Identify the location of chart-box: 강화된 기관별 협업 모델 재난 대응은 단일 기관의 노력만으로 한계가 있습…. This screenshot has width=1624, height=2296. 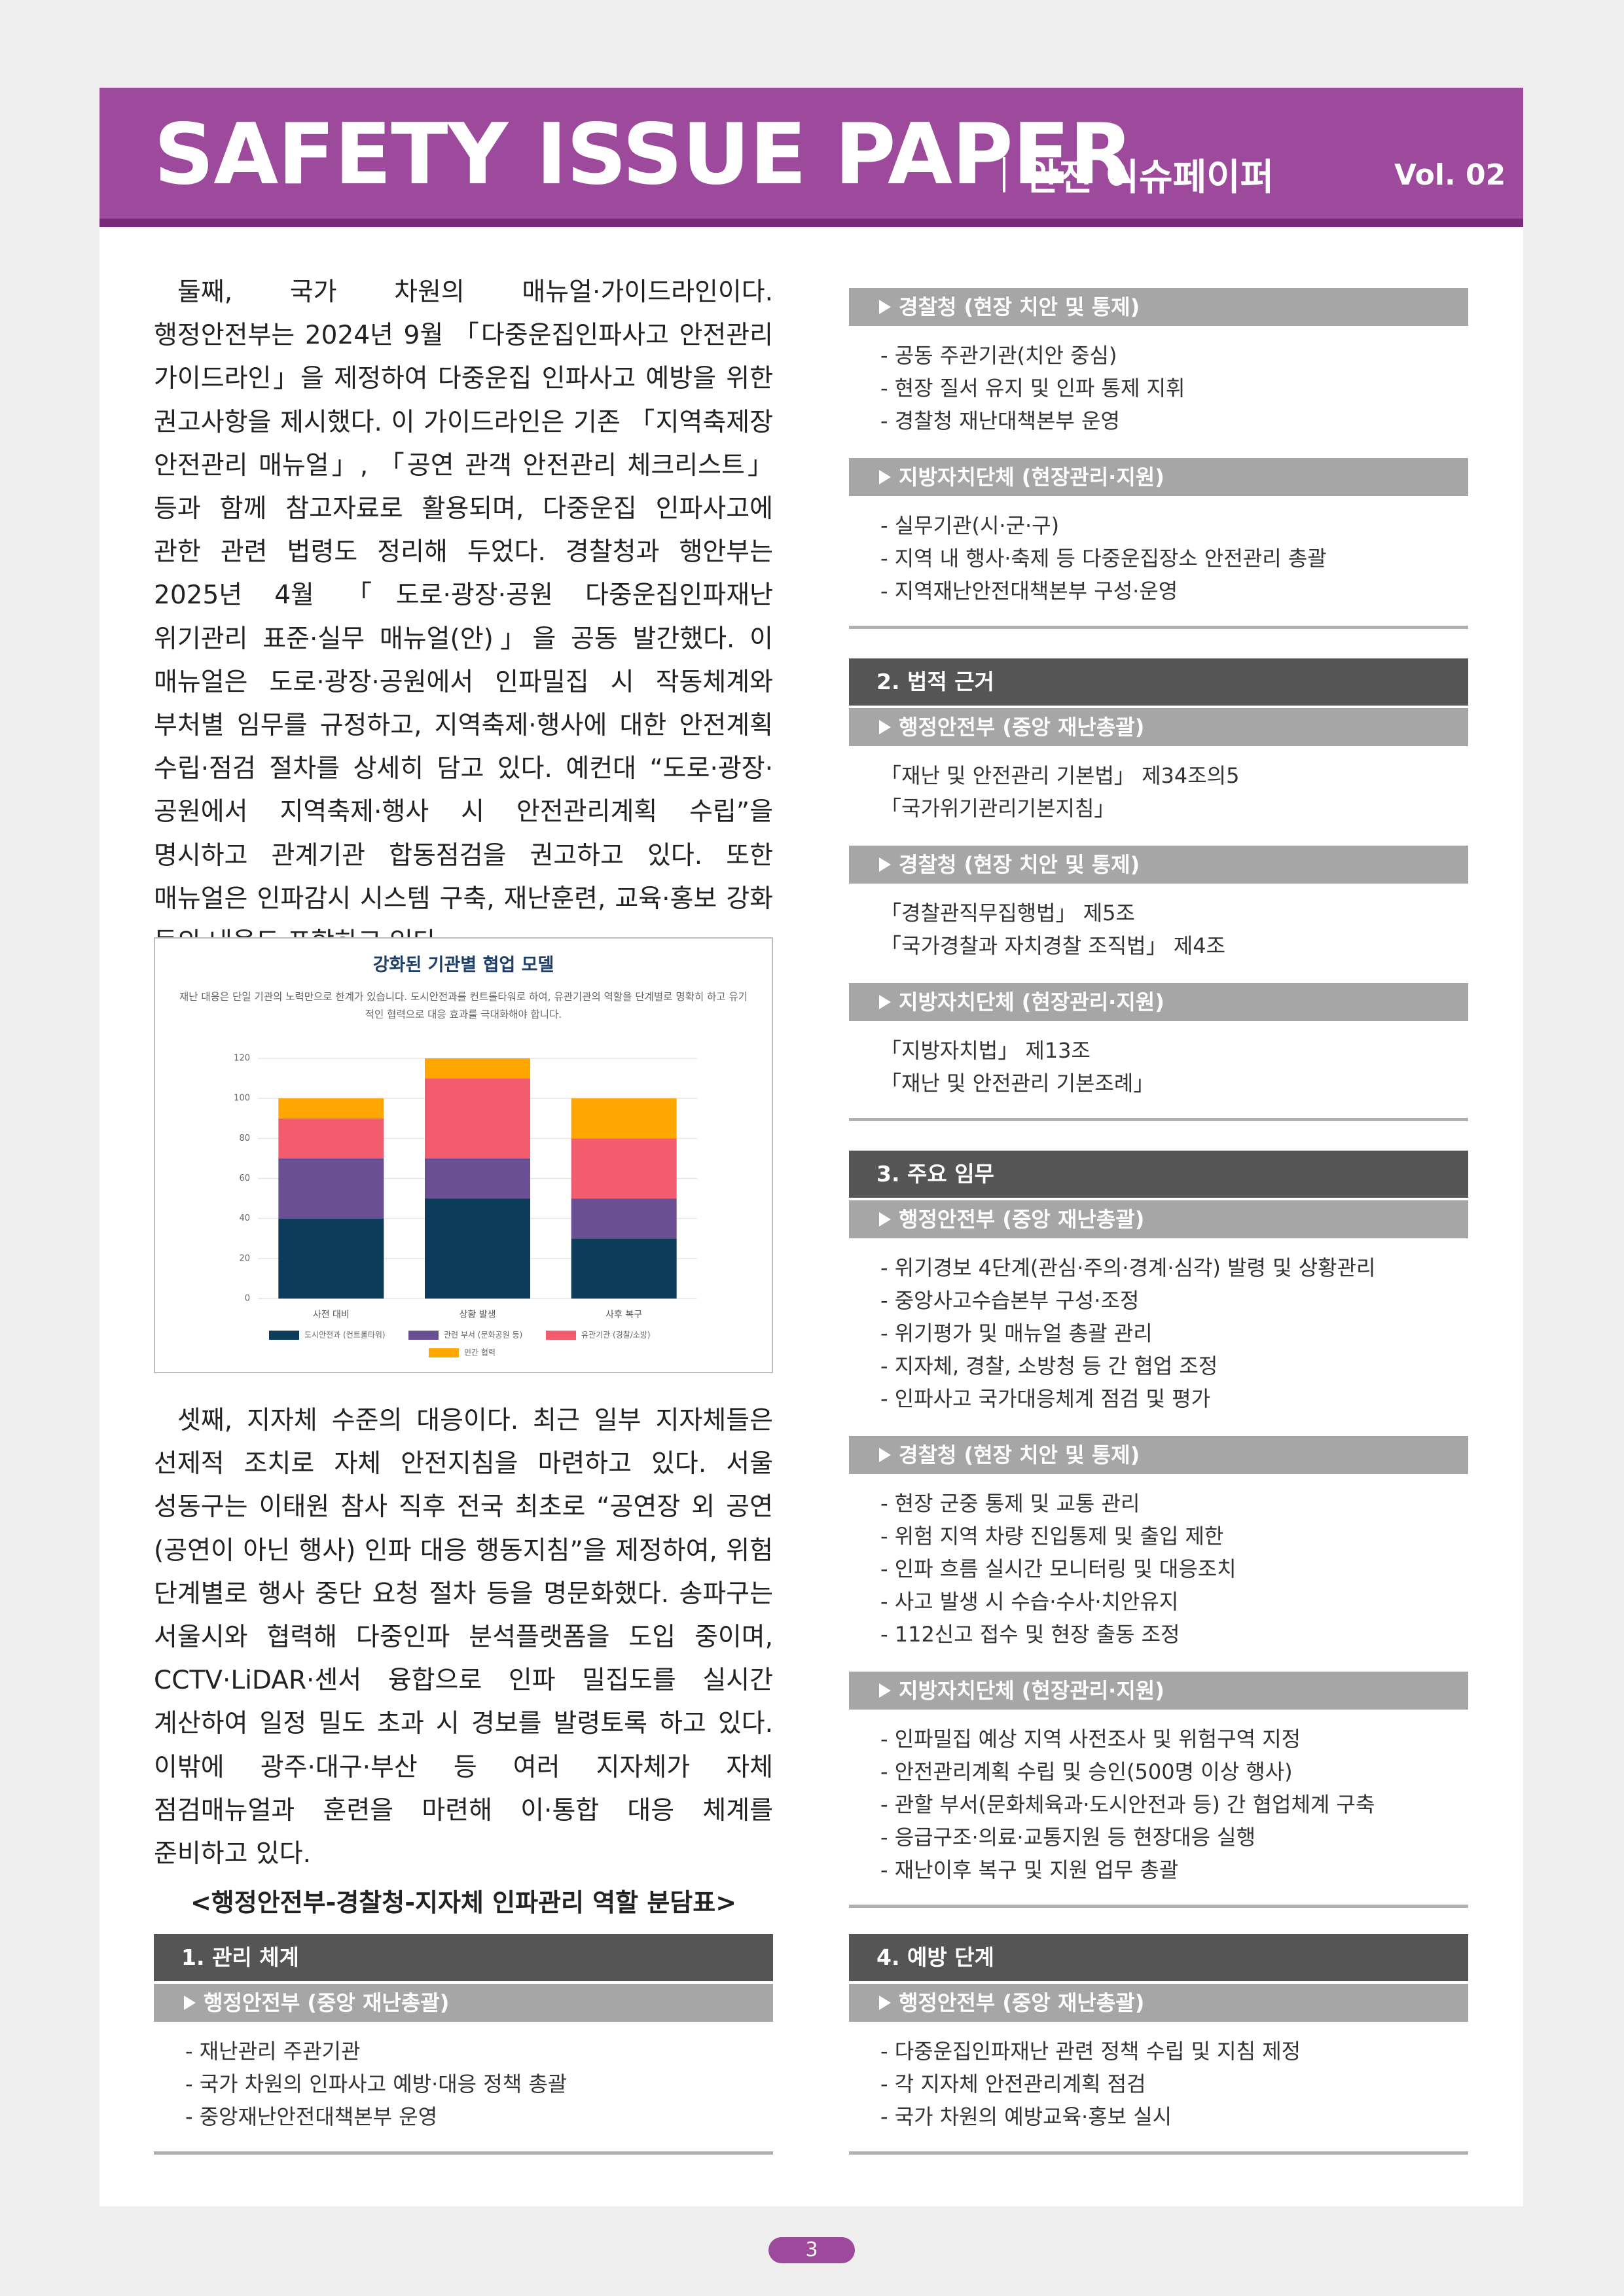
(463, 1155).